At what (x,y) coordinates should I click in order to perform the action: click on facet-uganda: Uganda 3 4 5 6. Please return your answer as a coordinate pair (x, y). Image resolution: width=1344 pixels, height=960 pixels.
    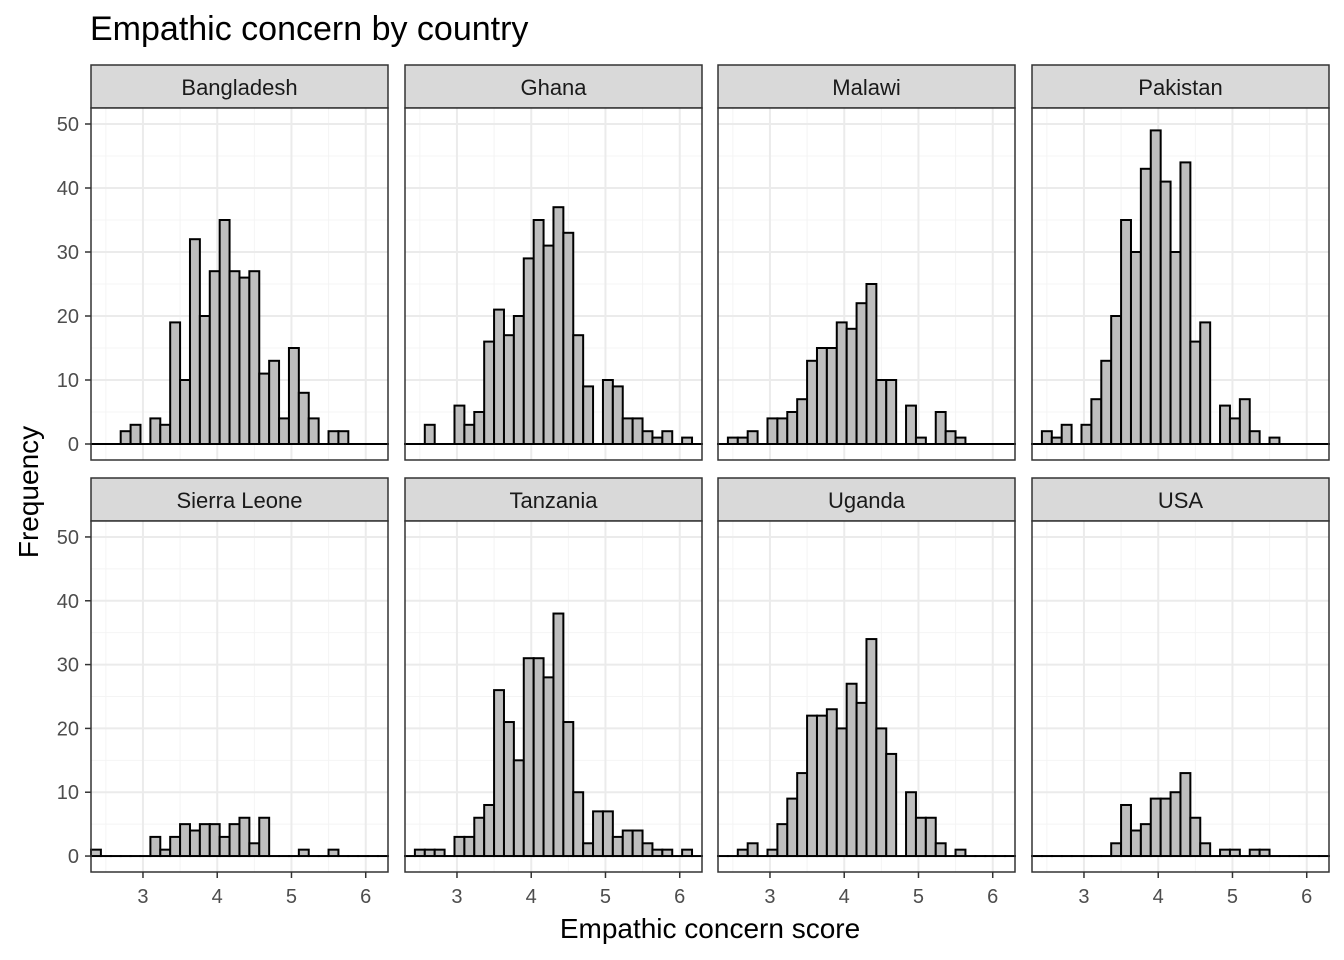
    Looking at the image, I should click on (866, 692).